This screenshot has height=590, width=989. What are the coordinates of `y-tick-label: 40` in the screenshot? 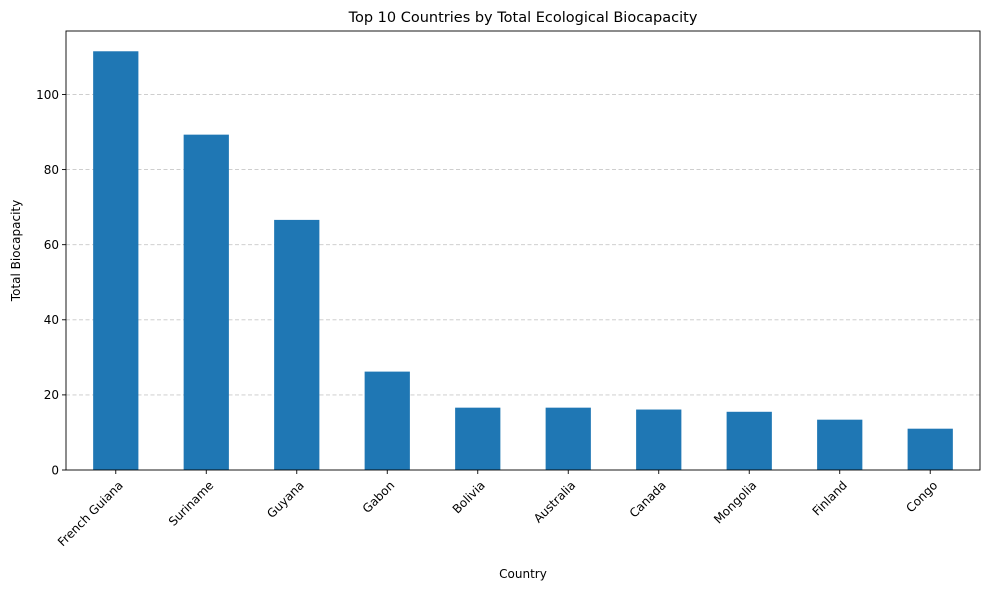 It's located at (51, 320).